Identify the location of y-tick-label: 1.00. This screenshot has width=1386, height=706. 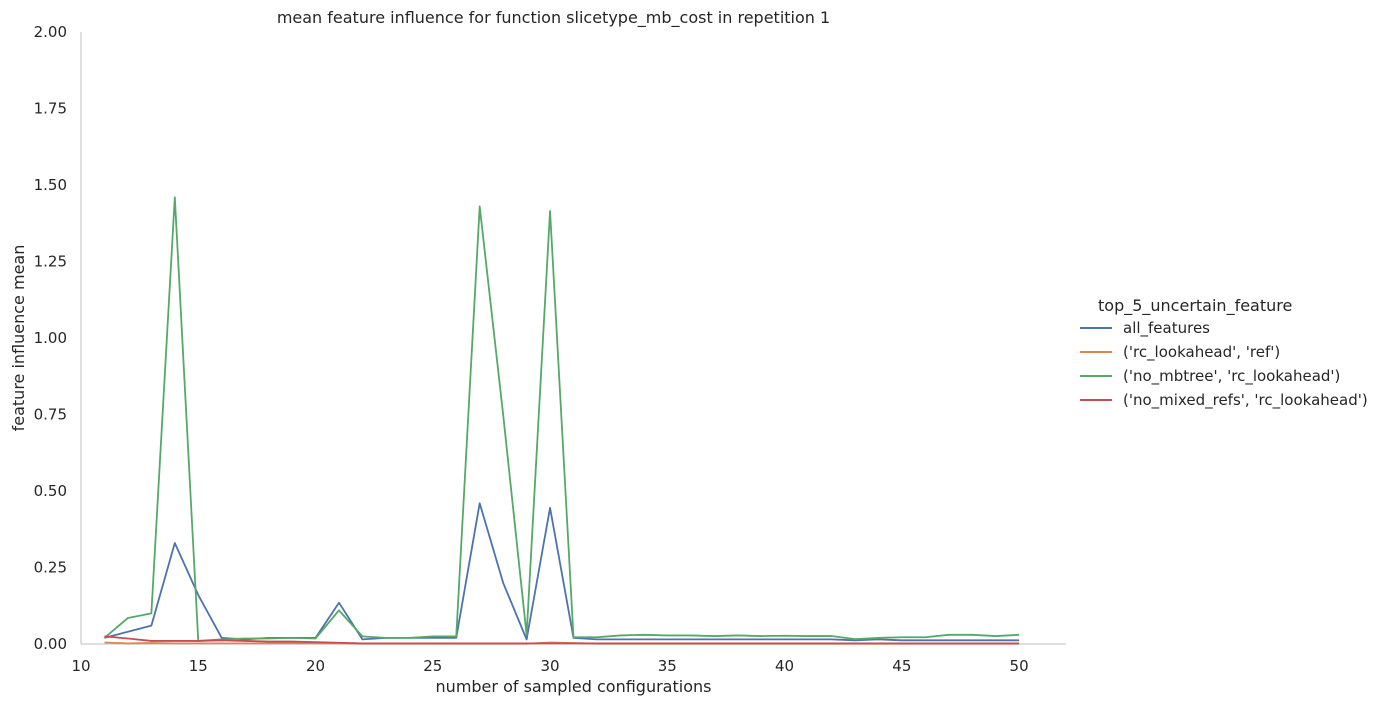
(50, 338).